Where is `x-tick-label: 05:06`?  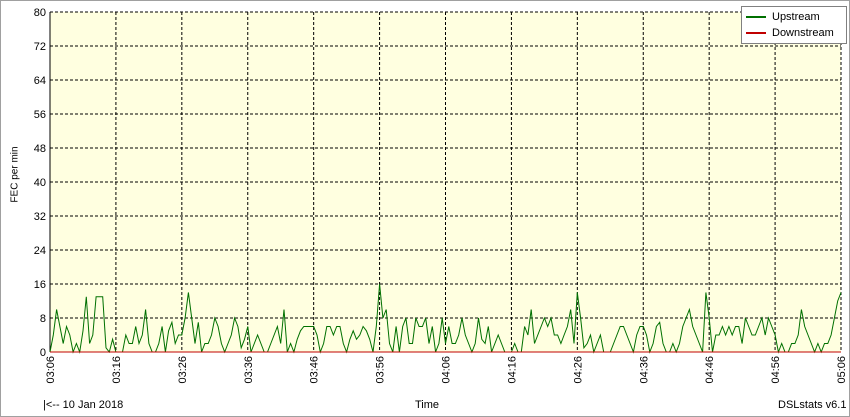 x-tick-label: 05:06 is located at coordinates (842, 370).